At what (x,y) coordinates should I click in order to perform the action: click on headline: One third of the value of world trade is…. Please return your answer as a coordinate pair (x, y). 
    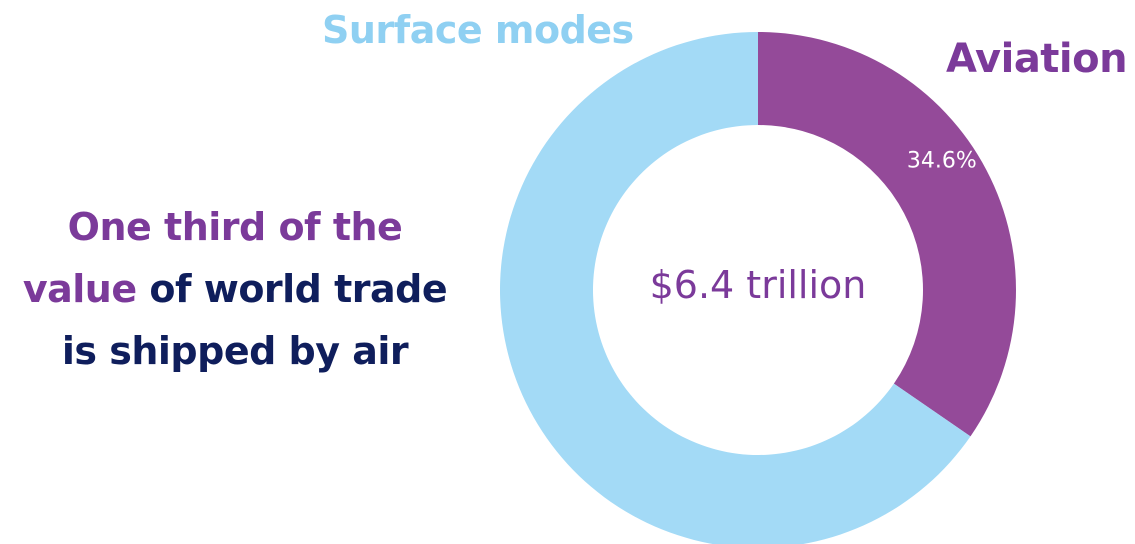
    Looking at the image, I should click on (235, 289).